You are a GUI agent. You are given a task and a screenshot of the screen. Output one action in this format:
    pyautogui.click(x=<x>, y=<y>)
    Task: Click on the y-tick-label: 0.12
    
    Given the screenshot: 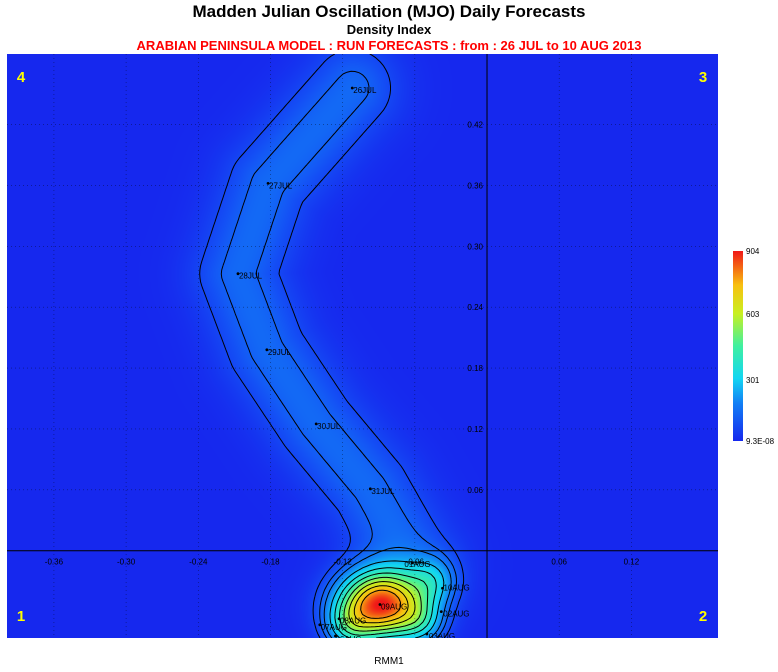 What is the action you would take?
    pyautogui.click(x=475, y=429)
    